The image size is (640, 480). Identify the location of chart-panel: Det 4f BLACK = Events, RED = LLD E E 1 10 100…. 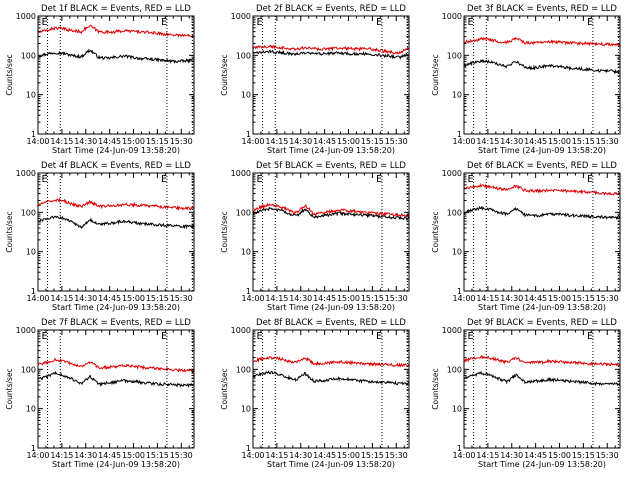
(100, 236).